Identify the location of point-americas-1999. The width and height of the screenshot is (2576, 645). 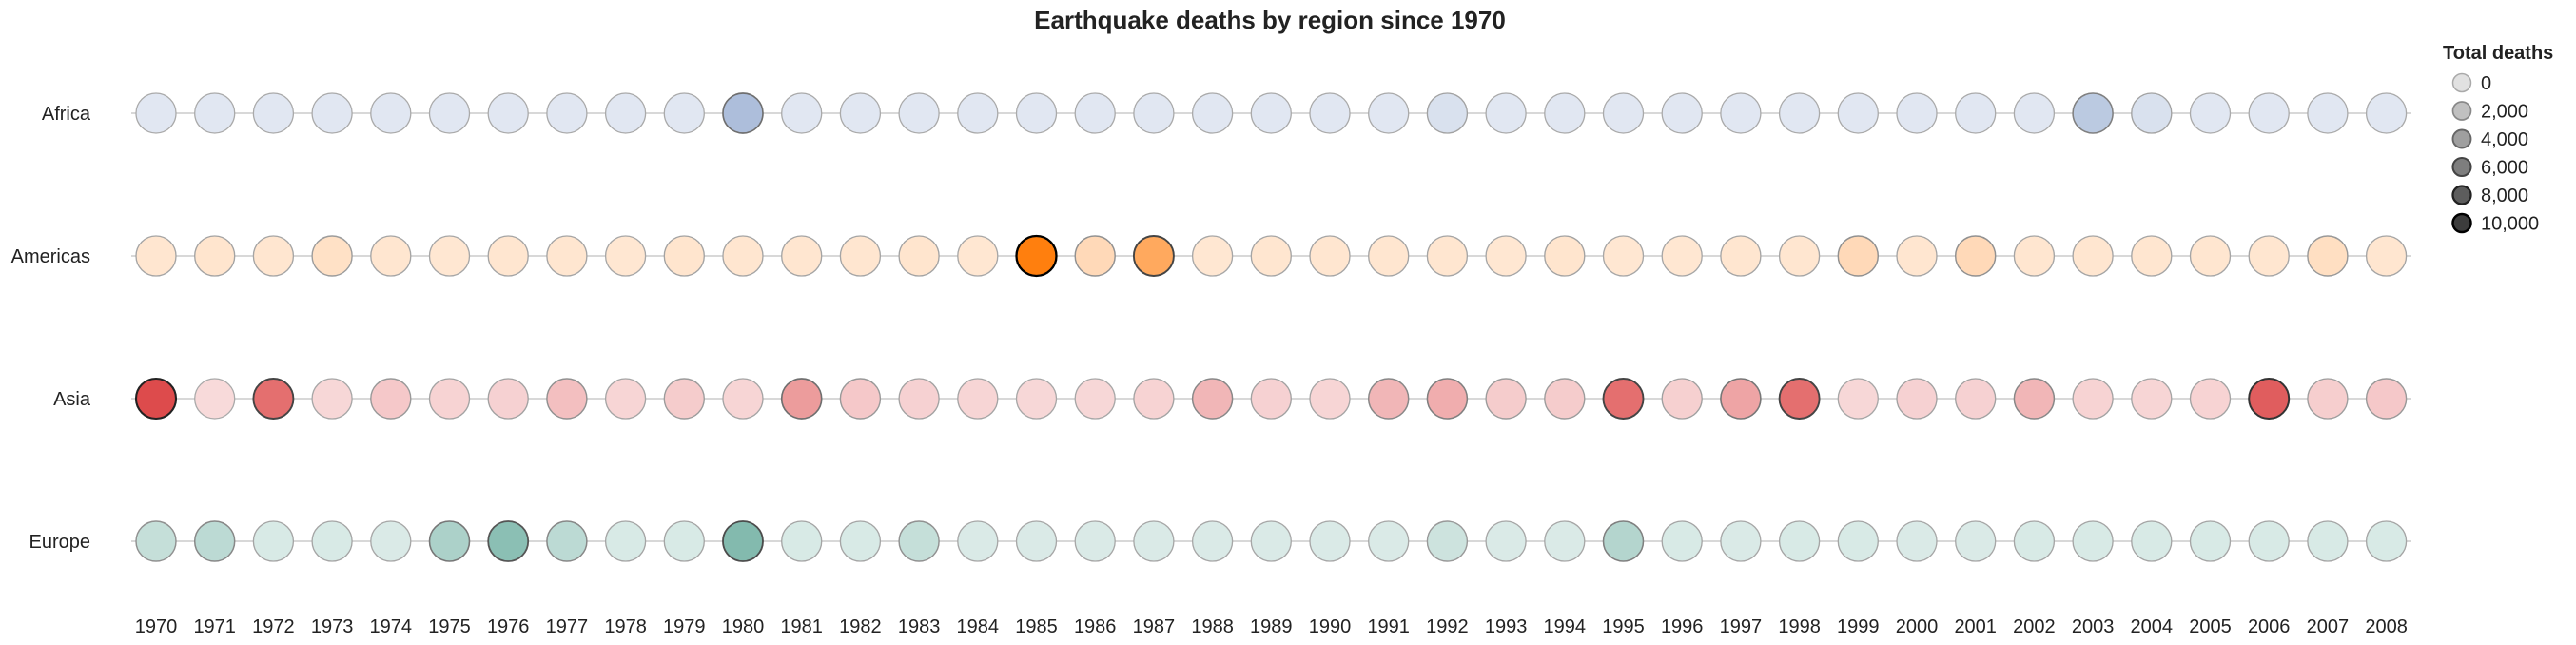
(1859, 256).